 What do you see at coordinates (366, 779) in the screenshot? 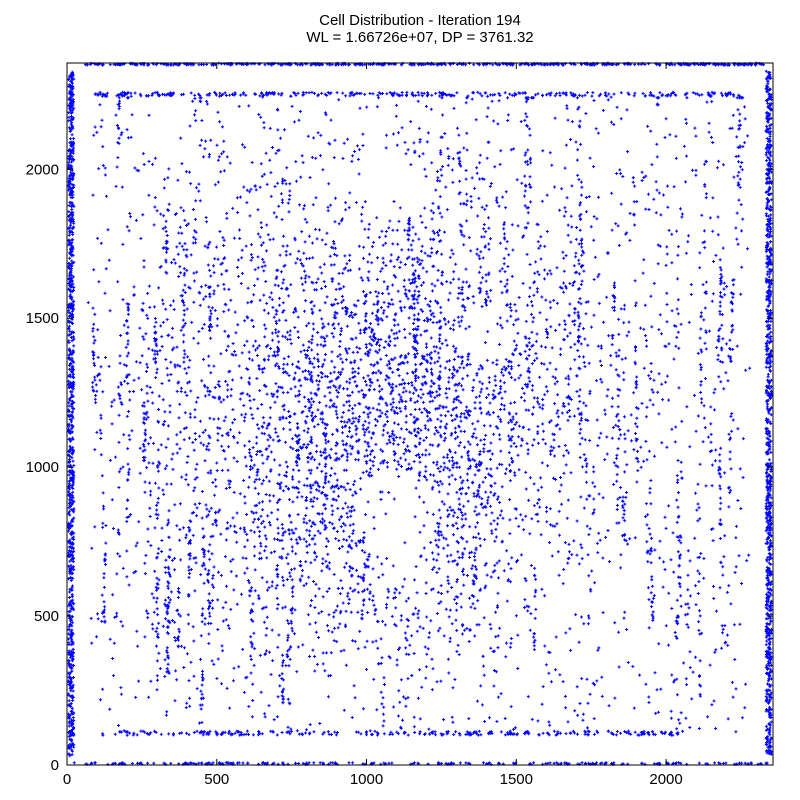
I see `x-tick-label: 1000` at bounding box center [366, 779].